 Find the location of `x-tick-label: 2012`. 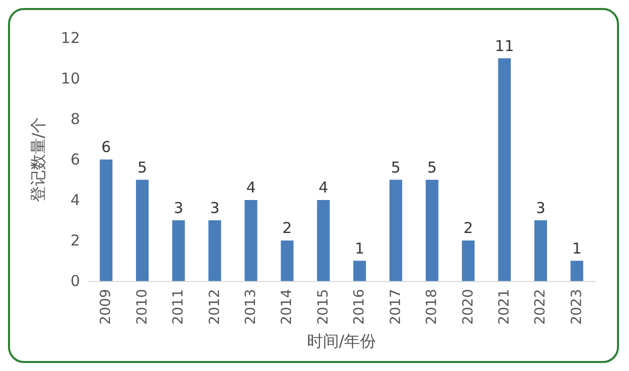

x-tick-label: 2012 is located at coordinates (214, 307).